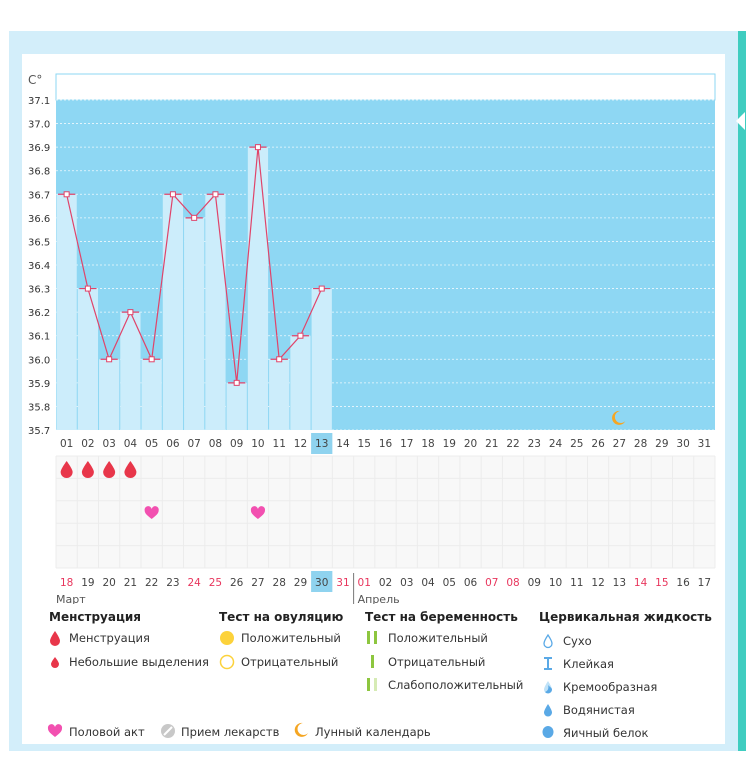 The height and width of the screenshot is (770, 746). Describe the element at coordinates (168, 731) in the screenshot. I see `pill-icon` at that location.